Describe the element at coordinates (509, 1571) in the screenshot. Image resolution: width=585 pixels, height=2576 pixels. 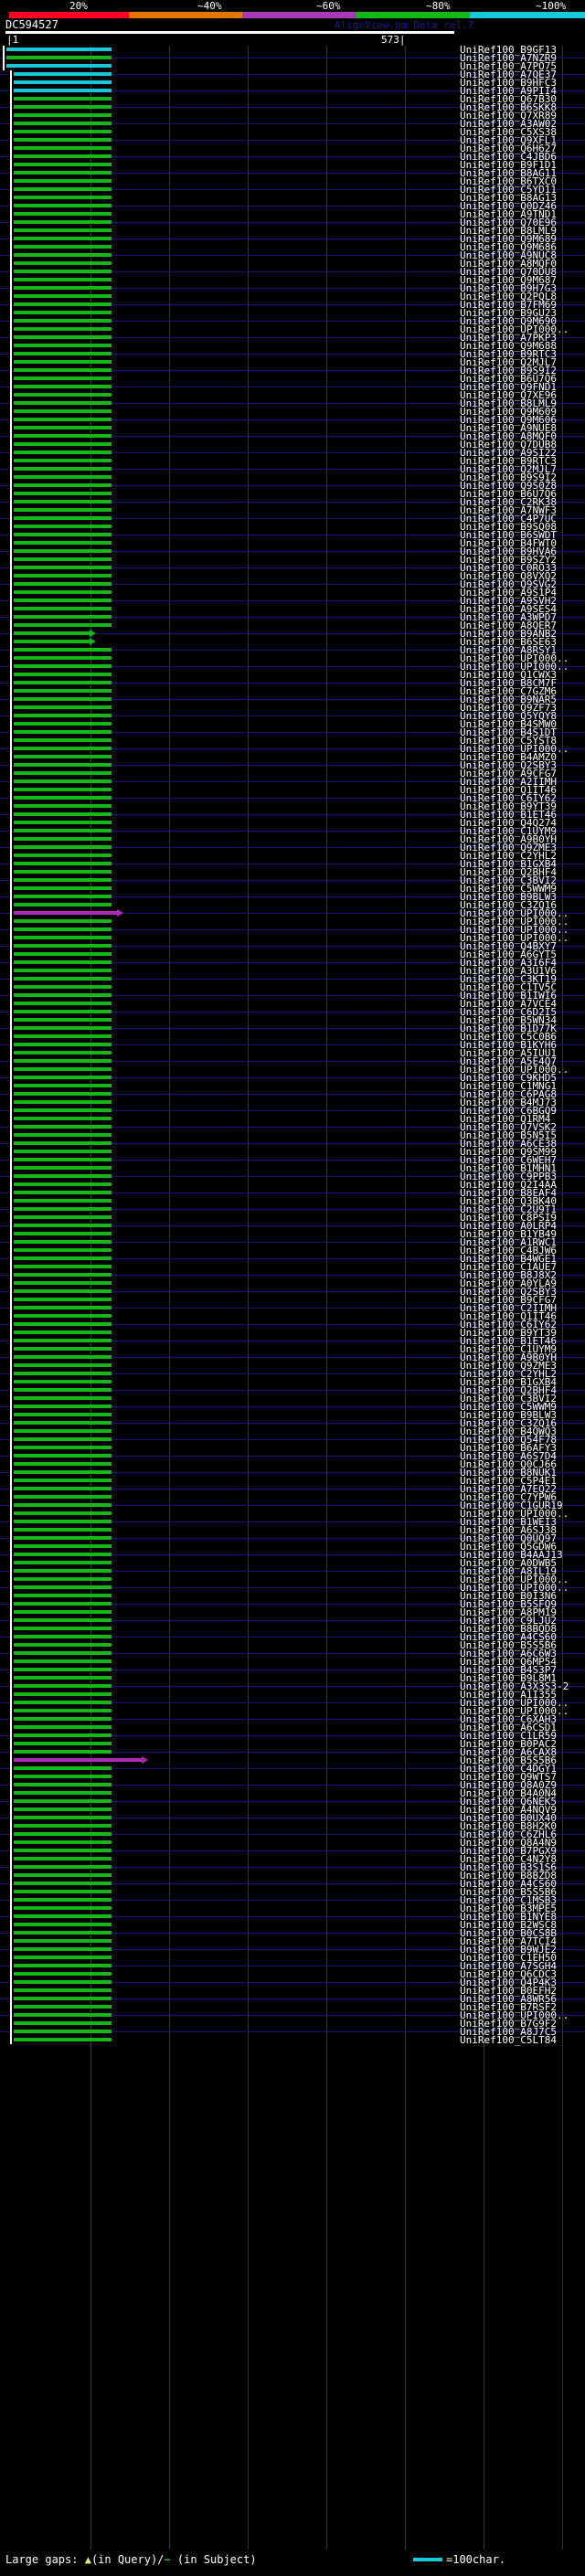
I see `hit-label: UniRef100_A8IL19` at that location.